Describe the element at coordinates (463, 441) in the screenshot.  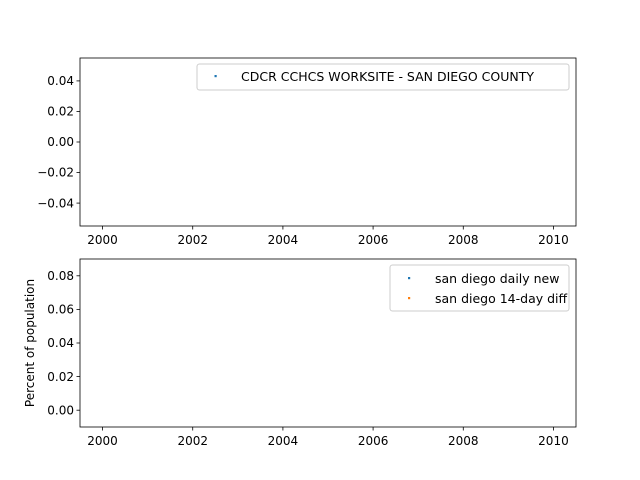
I see `bottom-x-tick-label: 2008` at that location.